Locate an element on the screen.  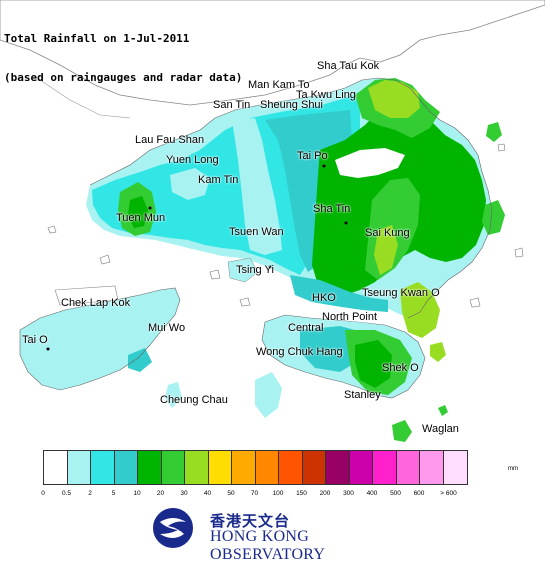
lantau-teal-patch is located at coordinates (140, 360).